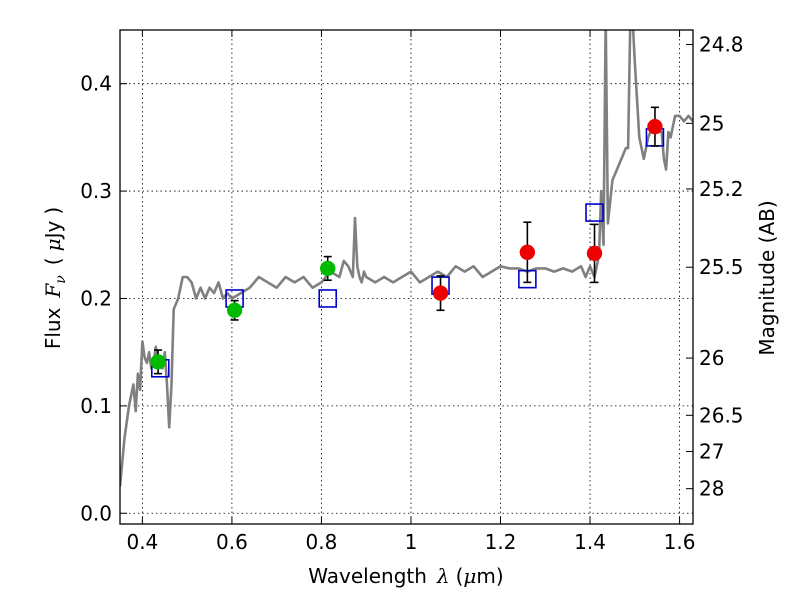  What do you see at coordinates (680, 542) in the screenshot?
I see `x-tick-label: 1.6` at bounding box center [680, 542].